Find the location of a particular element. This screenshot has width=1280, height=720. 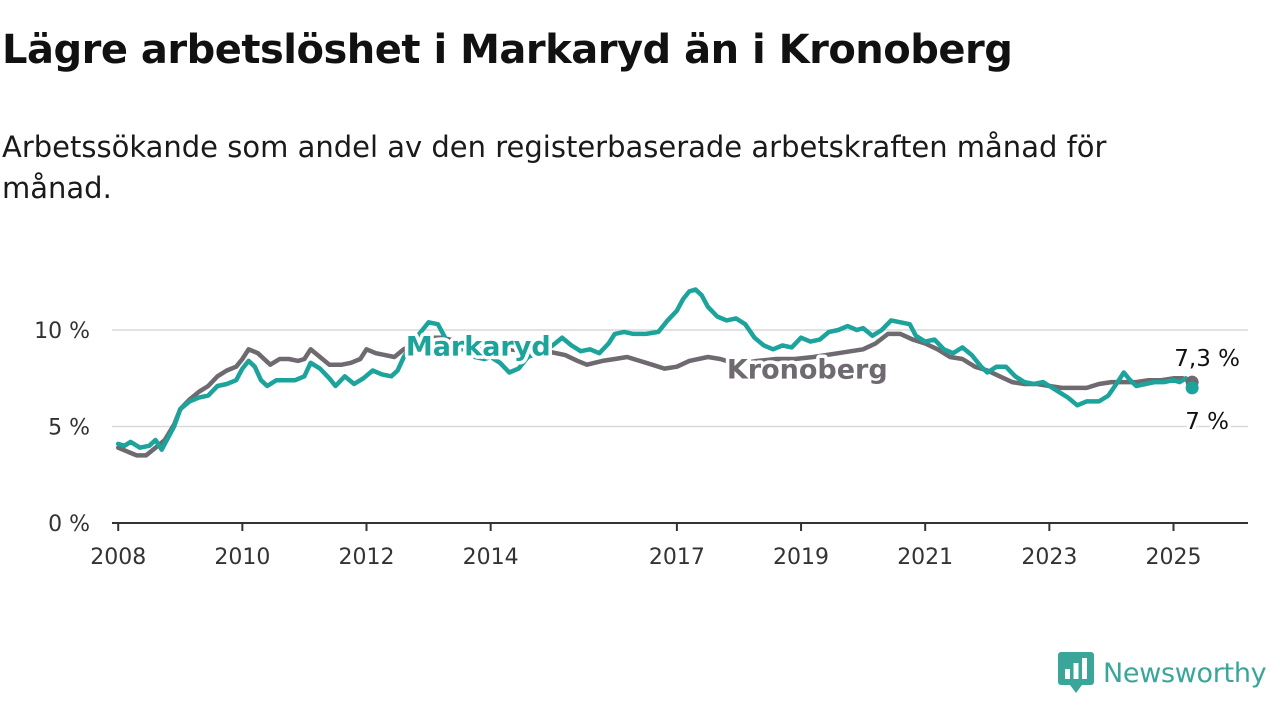

end-value-label-kronoberg: 7,3 % is located at coordinates (1207, 359).